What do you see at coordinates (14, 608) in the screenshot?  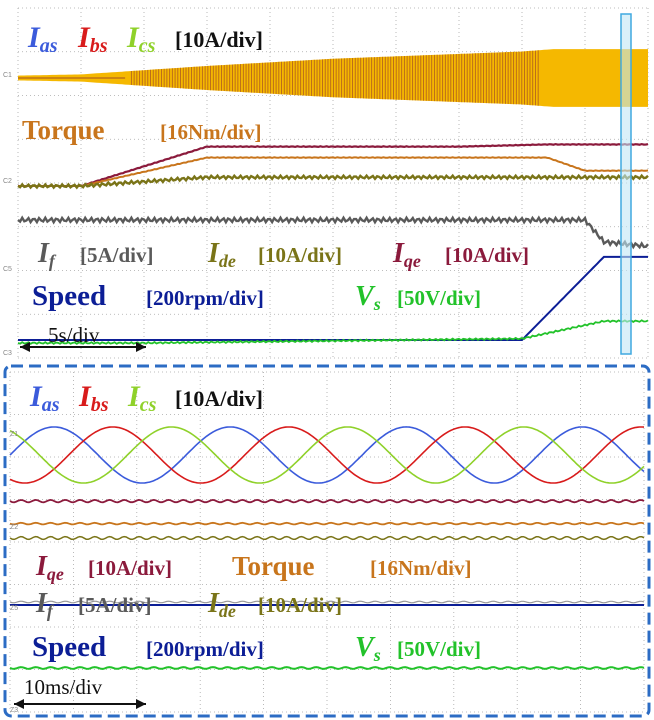 I see `channel-marker: Z5` at bounding box center [14, 608].